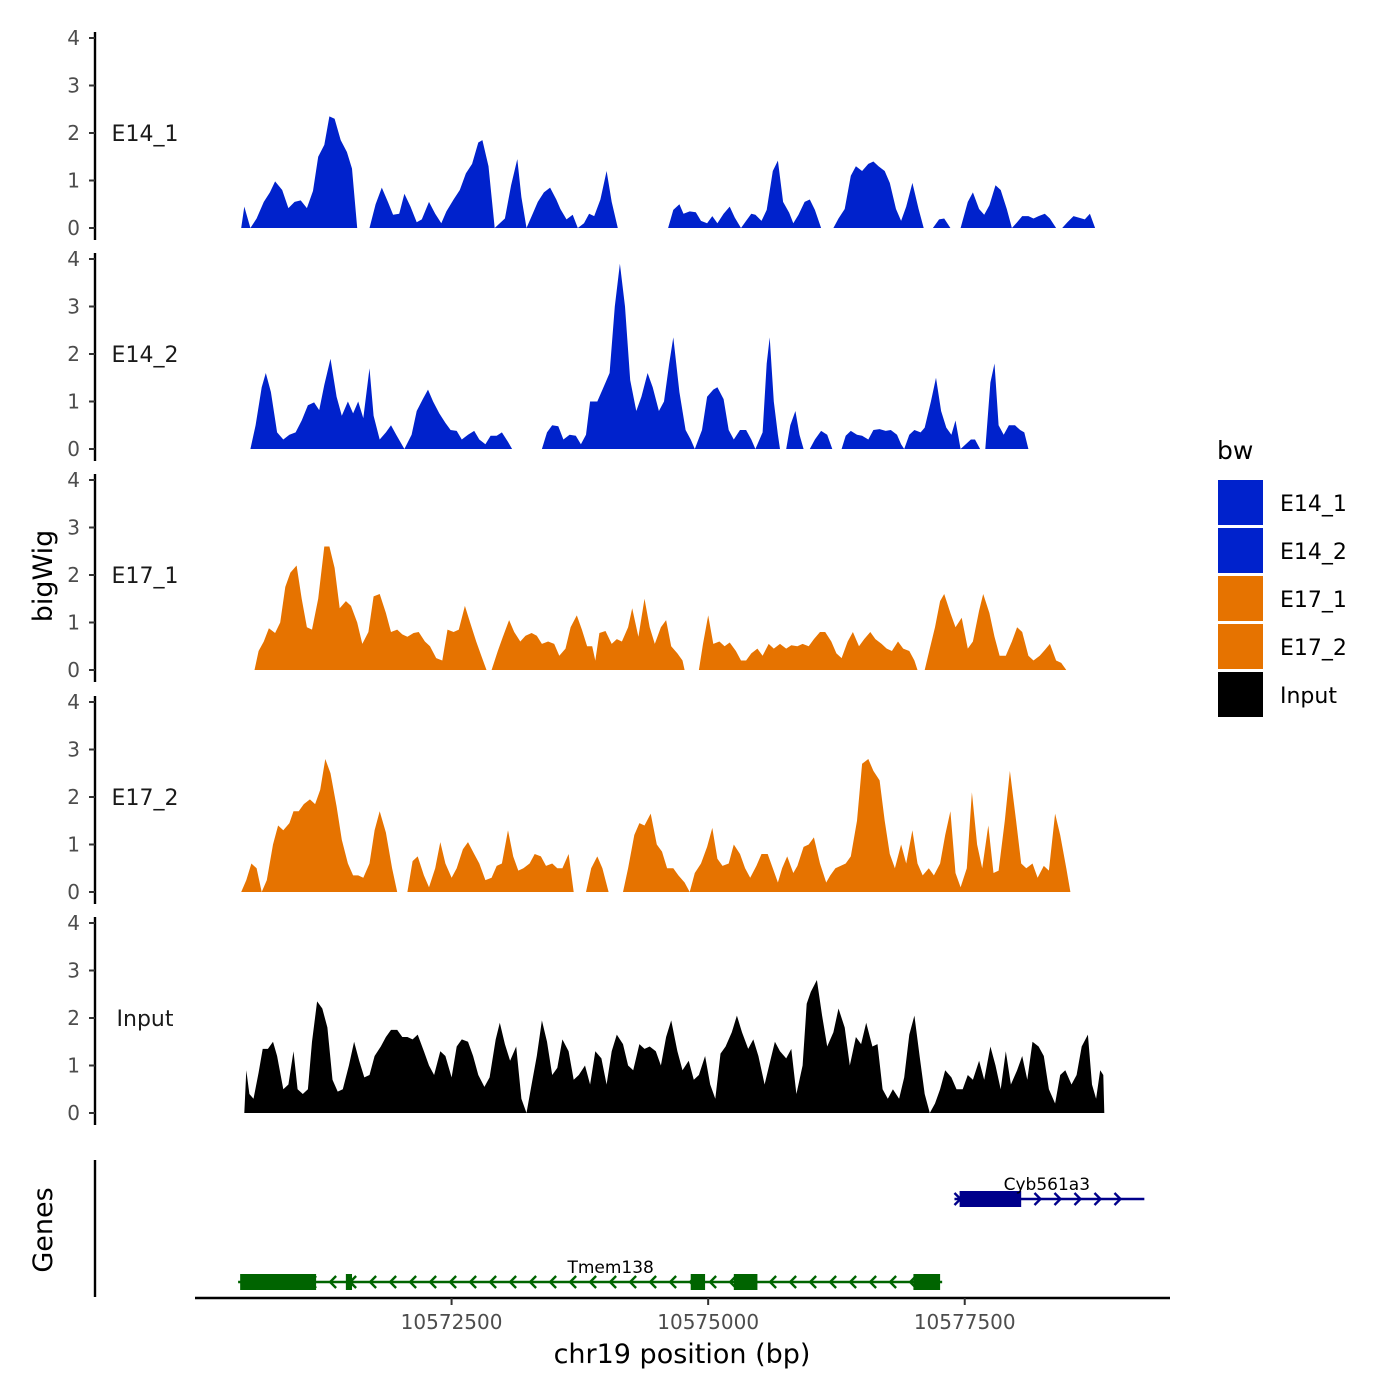 Image resolution: width=1400 pixels, height=1400 pixels. Describe the element at coordinates (581, 133) in the screenshot. I see `track-E14_1: 0 1 2 3 4 E14_1` at that location.